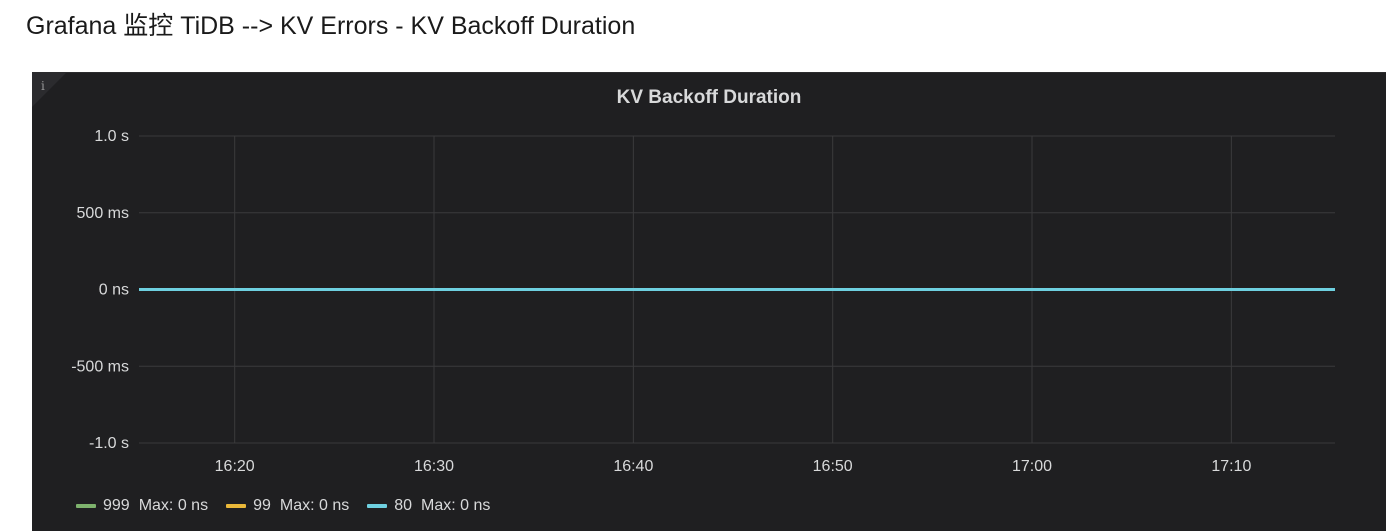  What do you see at coordinates (235, 466) in the screenshot?
I see `x-tick-label: 16:20` at bounding box center [235, 466].